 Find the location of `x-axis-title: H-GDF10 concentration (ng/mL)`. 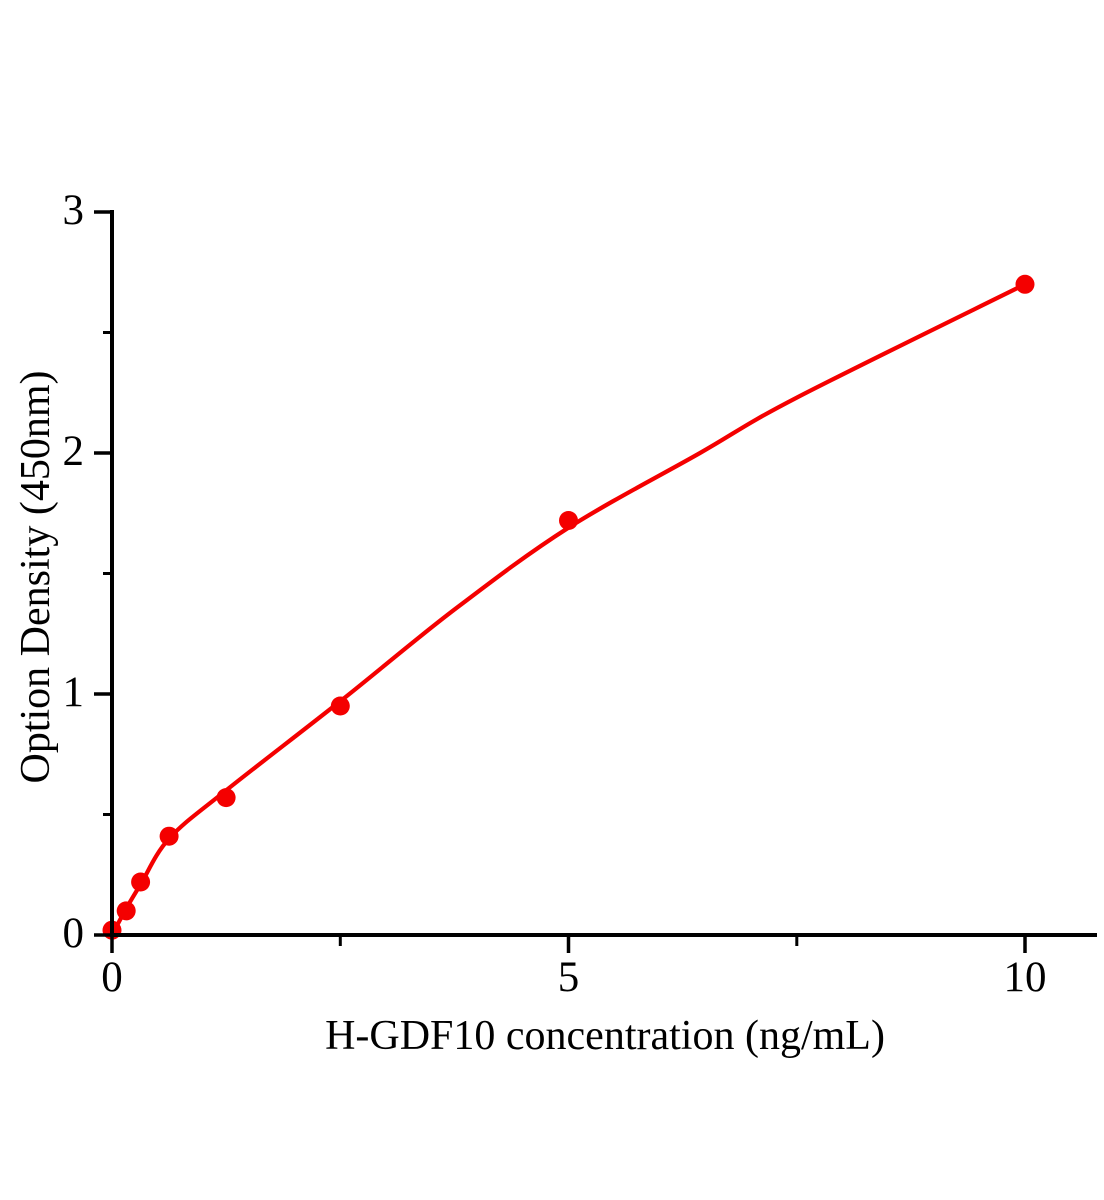

x-axis-title: H-GDF10 concentration (ng/mL) is located at coordinates (605, 1036).